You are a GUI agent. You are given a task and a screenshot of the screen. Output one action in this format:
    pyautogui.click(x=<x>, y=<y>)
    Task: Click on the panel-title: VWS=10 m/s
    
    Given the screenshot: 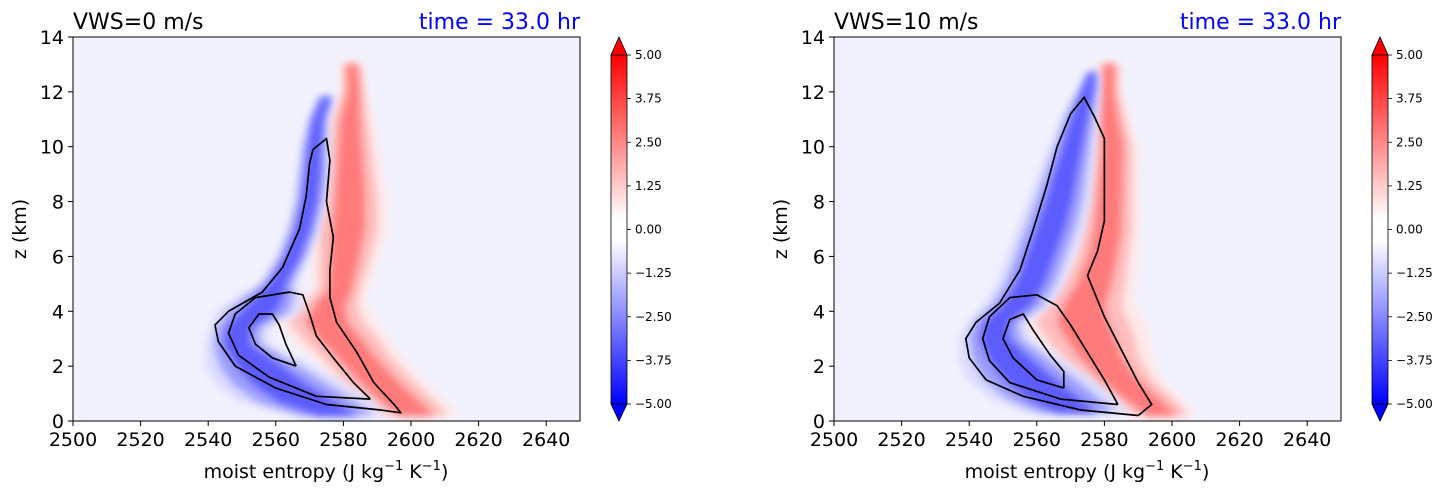 What is the action you would take?
    pyautogui.click(x=906, y=22)
    